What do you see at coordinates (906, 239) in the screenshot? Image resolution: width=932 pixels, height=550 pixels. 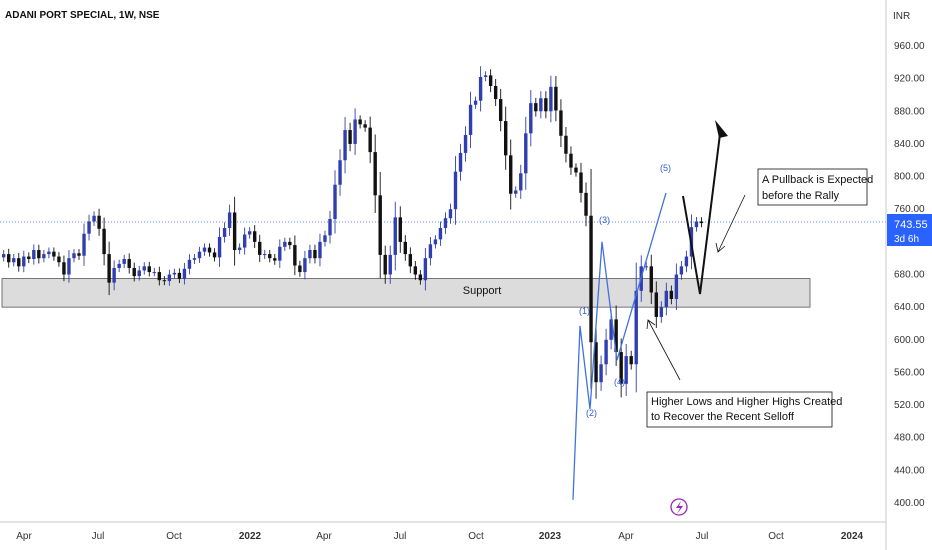 I see `bar-countdown: 3d 6h` at bounding box center [906, 239].